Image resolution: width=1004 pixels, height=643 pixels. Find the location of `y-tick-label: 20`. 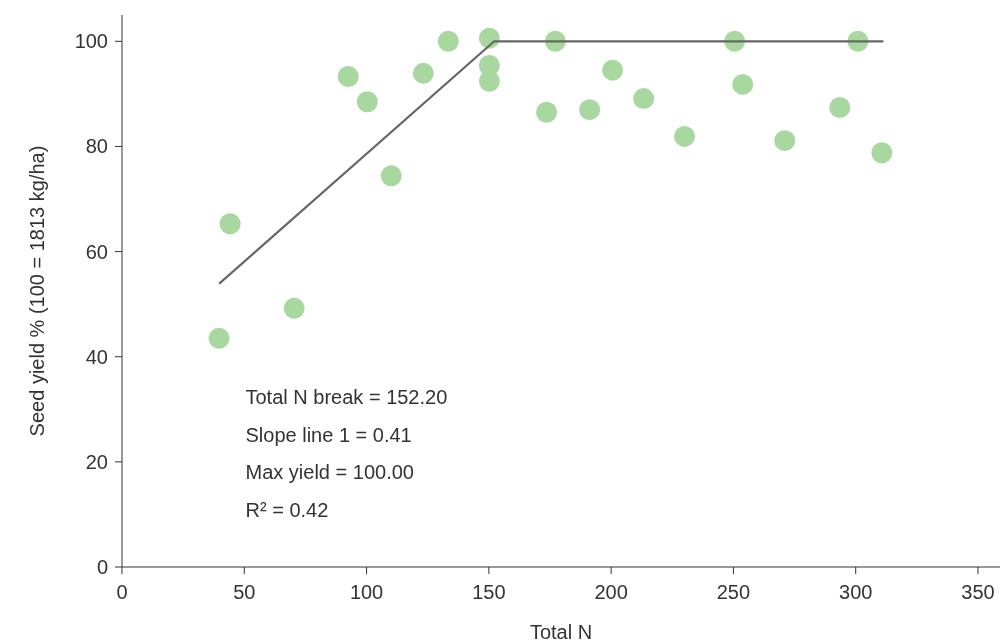

y-tick-label: 20 is located at coordinates (96, 461).